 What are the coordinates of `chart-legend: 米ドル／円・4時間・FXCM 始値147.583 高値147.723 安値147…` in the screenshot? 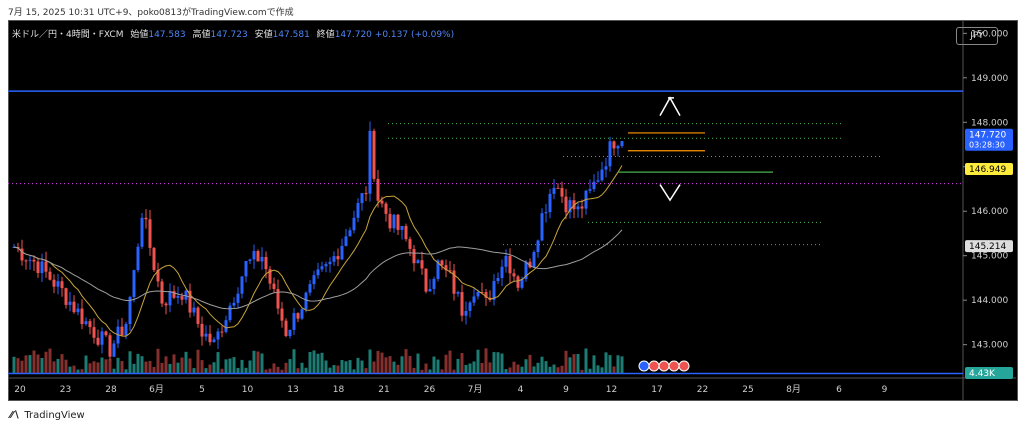 It's located at (233, 33).